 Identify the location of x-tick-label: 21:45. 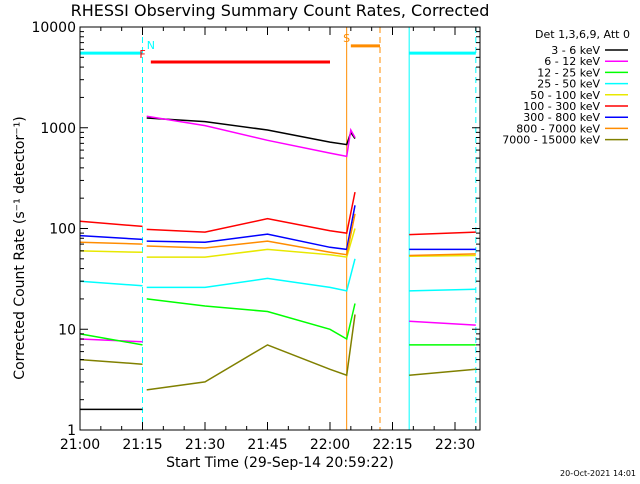
(267, 445).